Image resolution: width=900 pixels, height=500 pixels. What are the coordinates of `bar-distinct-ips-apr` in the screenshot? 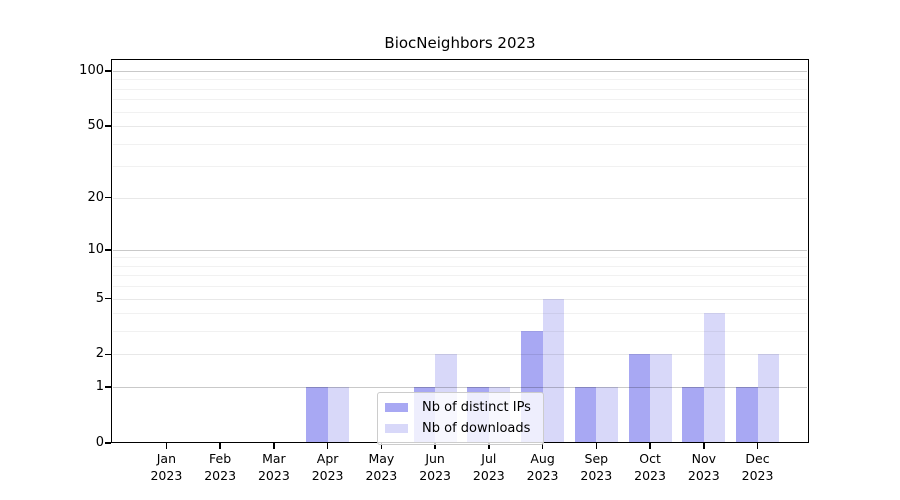 It's located at (317, 415).